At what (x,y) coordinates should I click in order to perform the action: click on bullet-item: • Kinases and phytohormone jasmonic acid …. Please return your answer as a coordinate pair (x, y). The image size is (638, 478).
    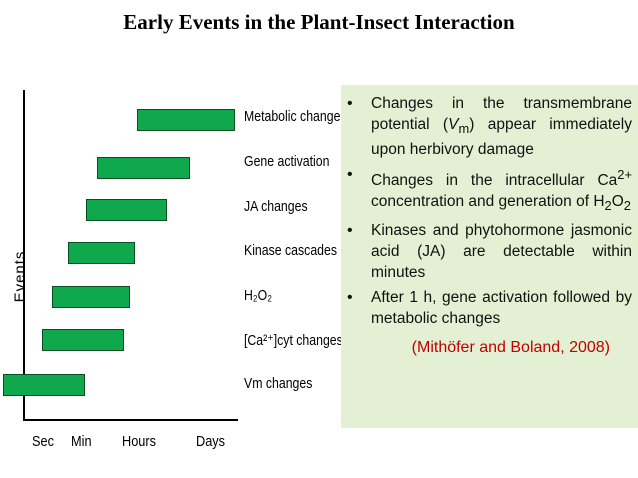
    Looking at the image, I should click on (488, 251).